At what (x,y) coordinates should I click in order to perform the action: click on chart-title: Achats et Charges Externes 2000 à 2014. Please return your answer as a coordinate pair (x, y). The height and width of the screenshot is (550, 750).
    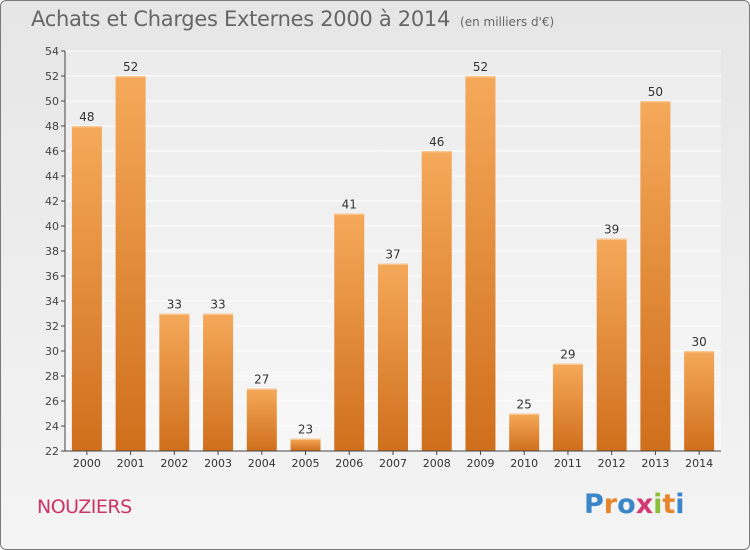
    Looking at the image, I should click on (241, 19).